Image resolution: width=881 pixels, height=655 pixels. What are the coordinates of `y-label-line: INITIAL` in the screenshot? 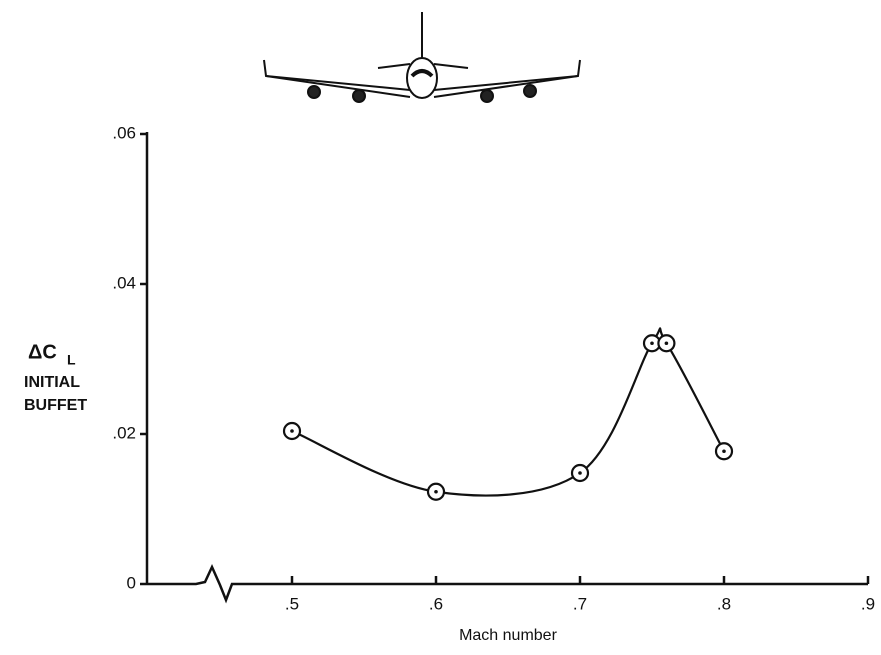 It's located at (52, 382).